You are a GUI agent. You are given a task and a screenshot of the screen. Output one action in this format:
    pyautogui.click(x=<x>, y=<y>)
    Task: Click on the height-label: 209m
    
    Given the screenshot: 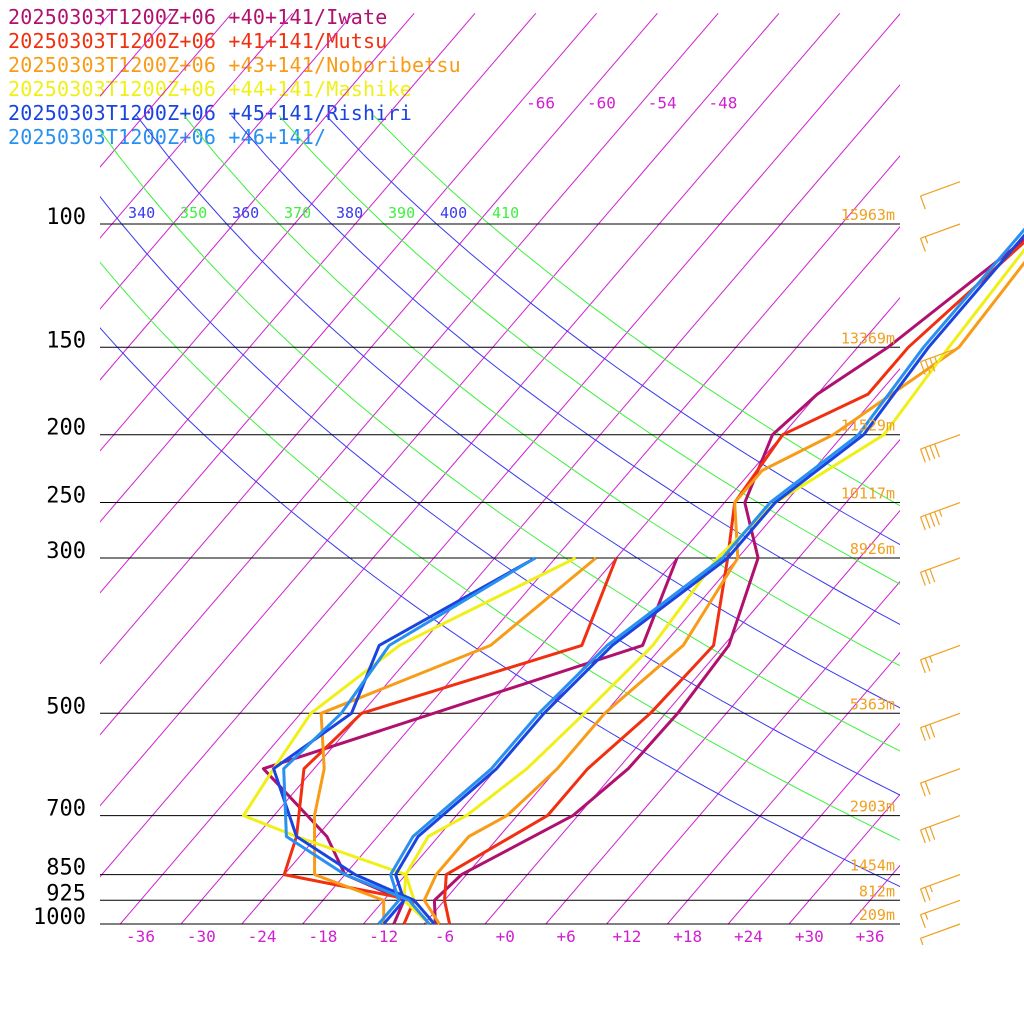 What is the action you would take?
    pyautogui.click(x=877, y=915)
    